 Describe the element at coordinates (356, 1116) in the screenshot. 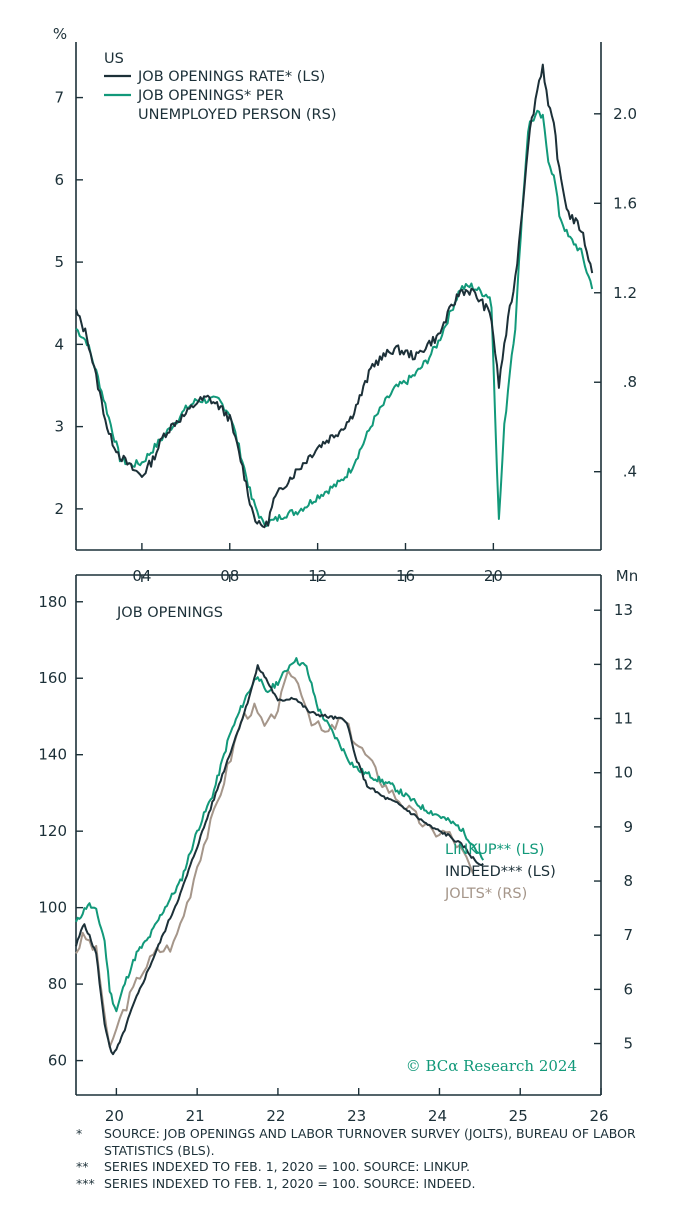

I see `x-tick-label: 23` at that location.